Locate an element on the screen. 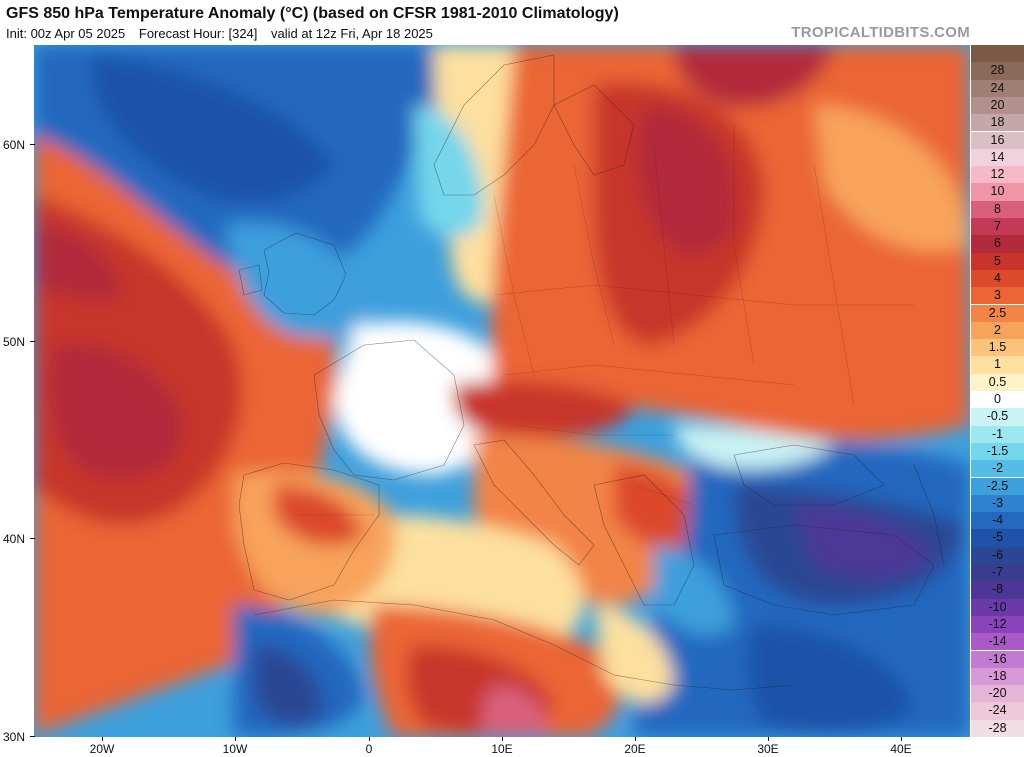  colorbar-swatch: 0.5 is located at coordinates (997, 382).